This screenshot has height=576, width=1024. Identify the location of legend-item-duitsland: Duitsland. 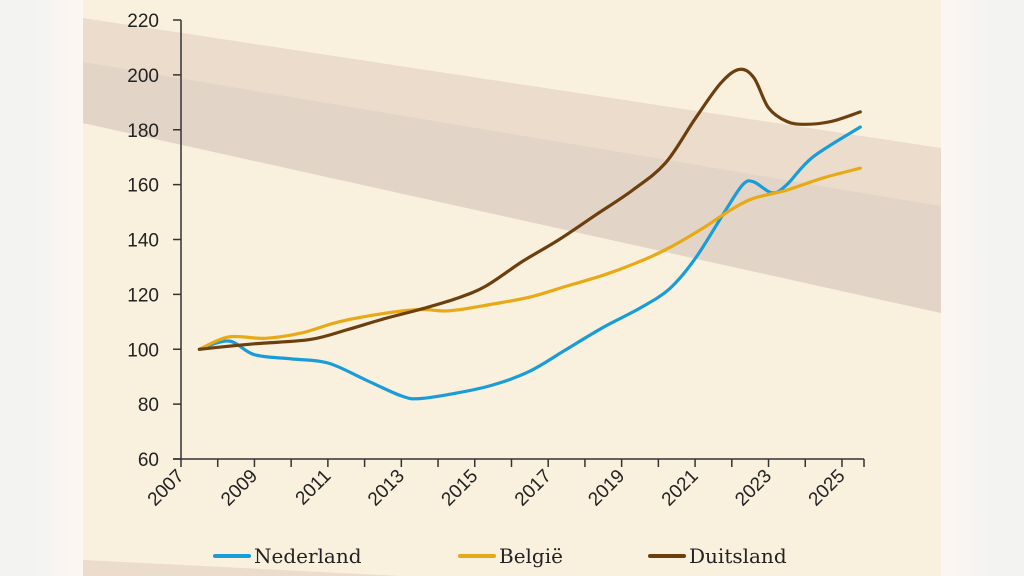
(717, 556).